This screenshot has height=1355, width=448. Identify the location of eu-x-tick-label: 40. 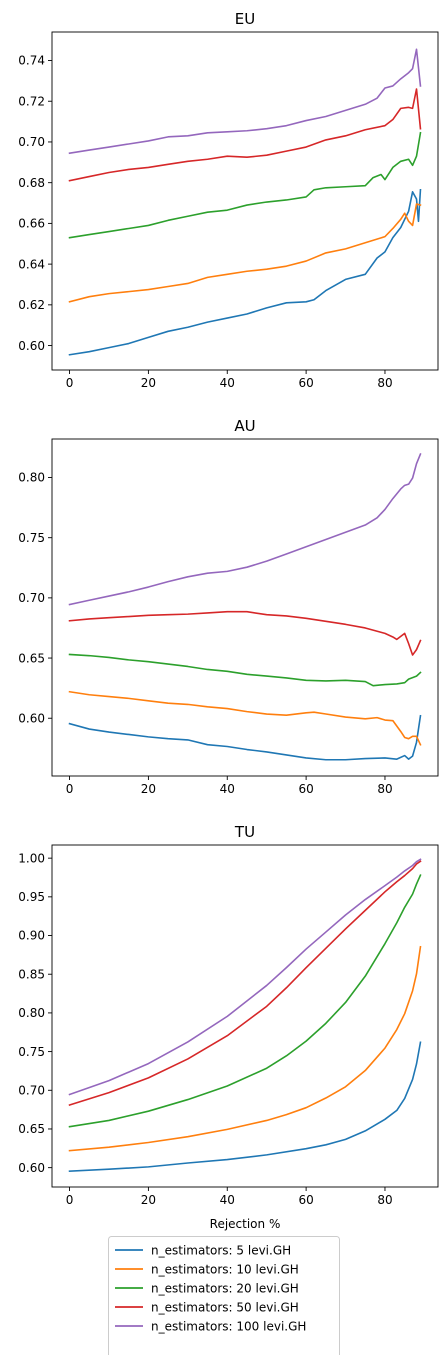
(227, 383).